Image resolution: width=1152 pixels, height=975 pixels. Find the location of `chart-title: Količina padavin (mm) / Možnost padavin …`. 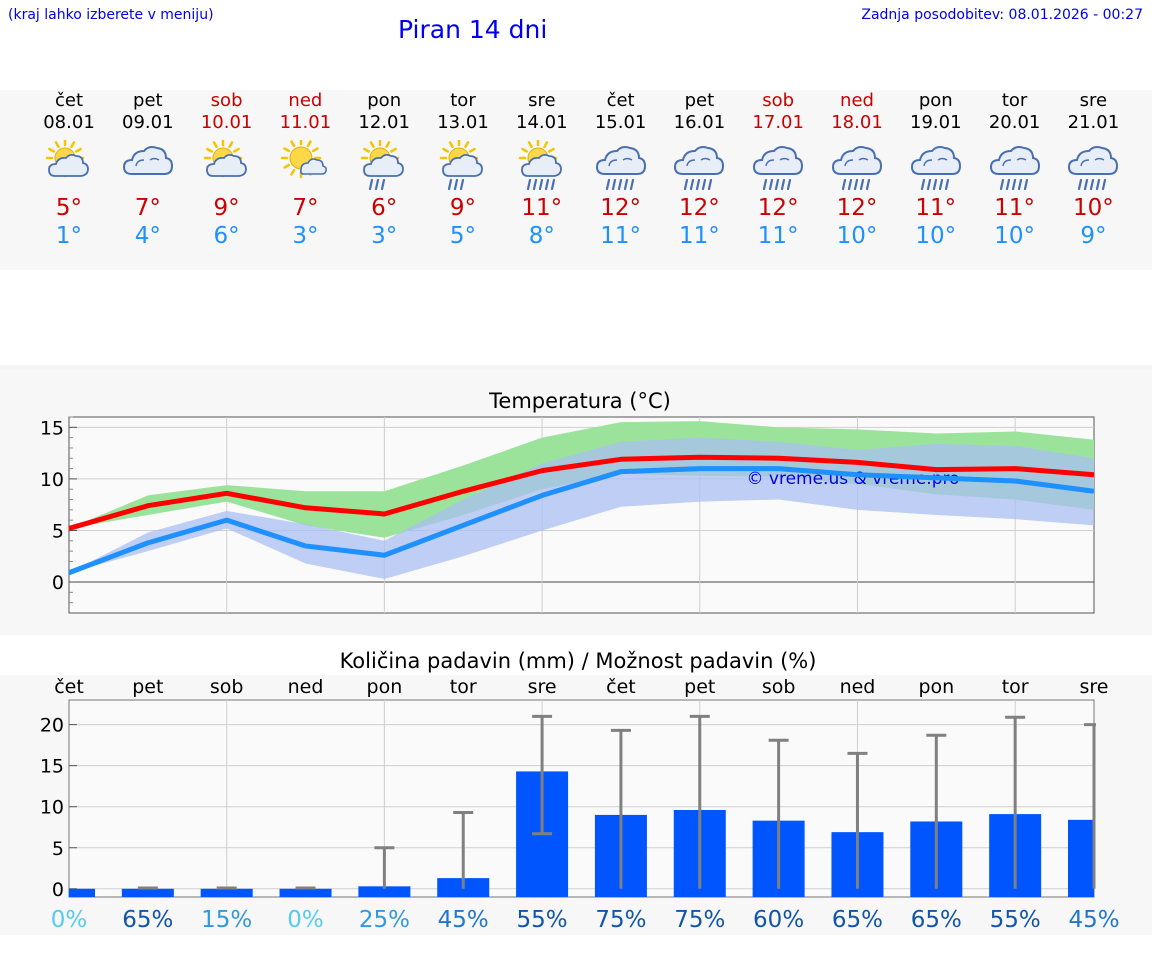

chart-title: Količina padavin (mm) / Možnost padavin … is located at coordinates (578, 661).